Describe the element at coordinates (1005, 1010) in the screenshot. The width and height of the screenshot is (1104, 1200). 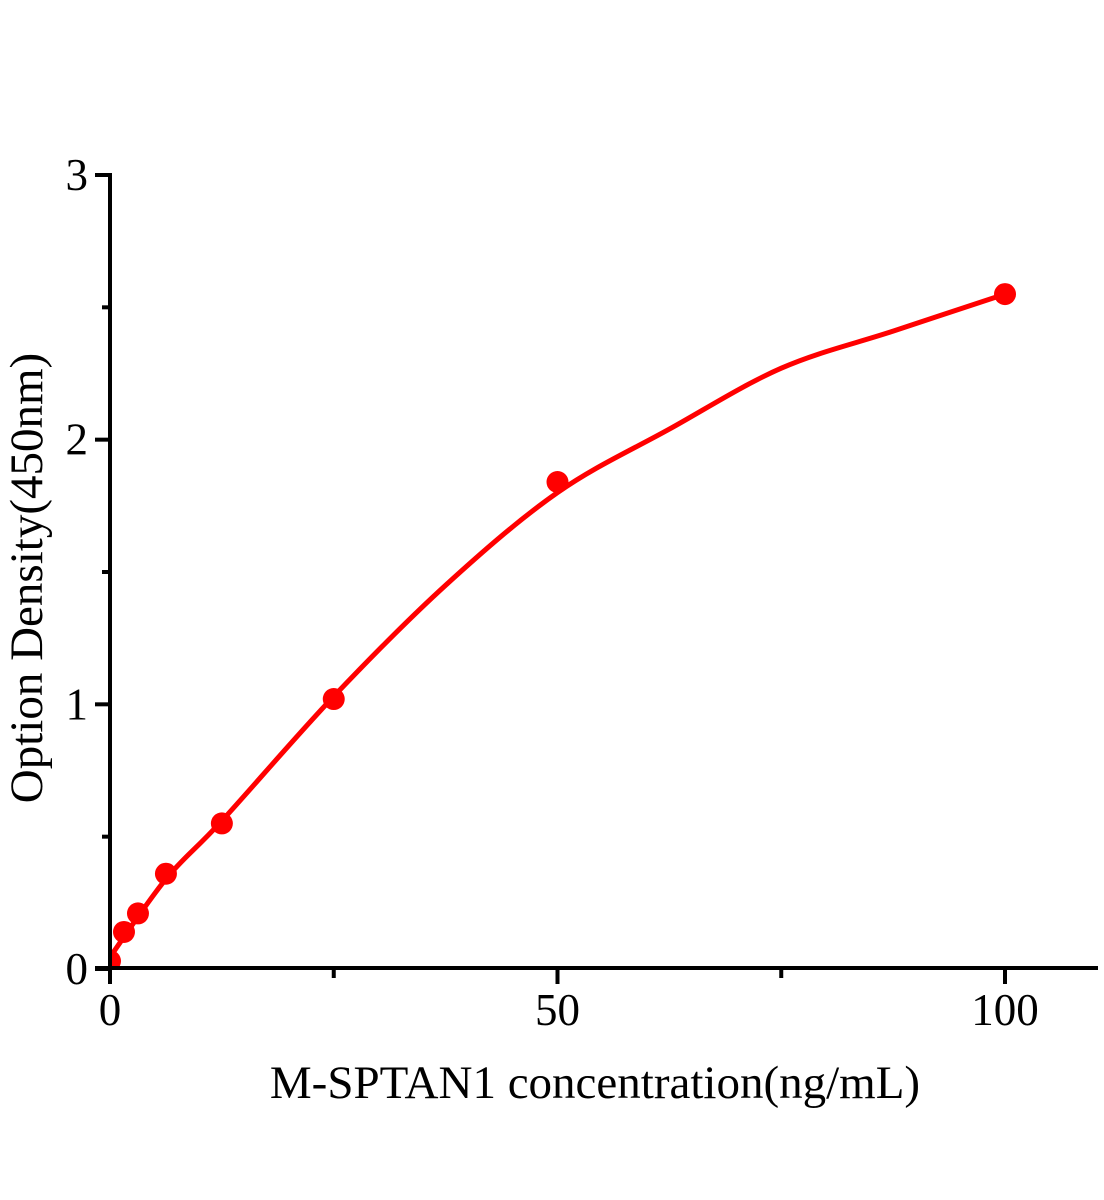
I see `x-tick-label: 100` at that location.